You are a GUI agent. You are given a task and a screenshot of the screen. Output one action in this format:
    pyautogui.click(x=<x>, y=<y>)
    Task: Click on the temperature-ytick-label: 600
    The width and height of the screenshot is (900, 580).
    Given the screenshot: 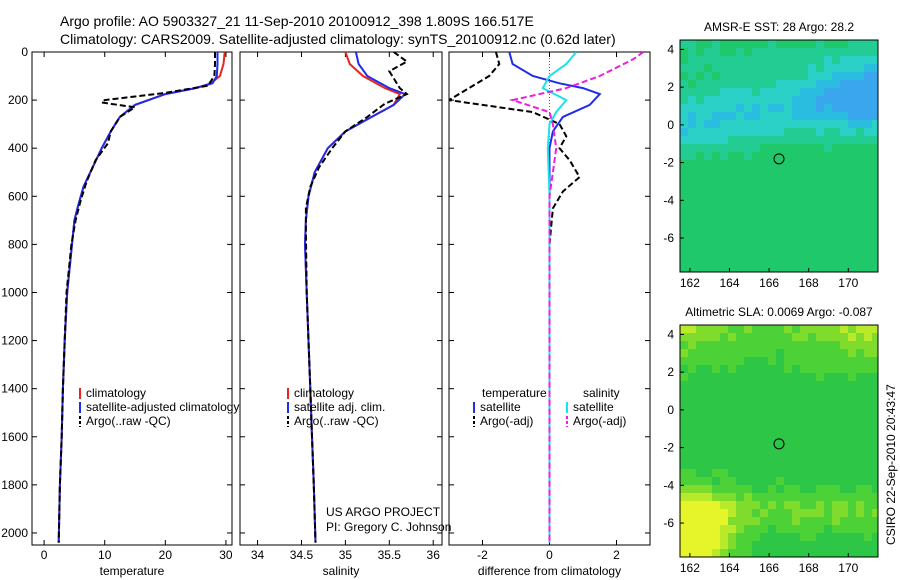 What is the action you would take?
    pyautogui.click(x=18, y=196)
    